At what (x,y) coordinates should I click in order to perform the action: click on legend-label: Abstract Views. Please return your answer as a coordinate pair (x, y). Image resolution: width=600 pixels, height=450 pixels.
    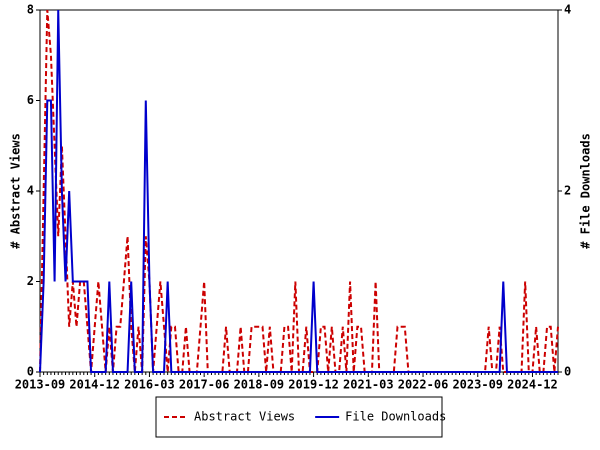
    Looking at the image, I should click on (244, 417).